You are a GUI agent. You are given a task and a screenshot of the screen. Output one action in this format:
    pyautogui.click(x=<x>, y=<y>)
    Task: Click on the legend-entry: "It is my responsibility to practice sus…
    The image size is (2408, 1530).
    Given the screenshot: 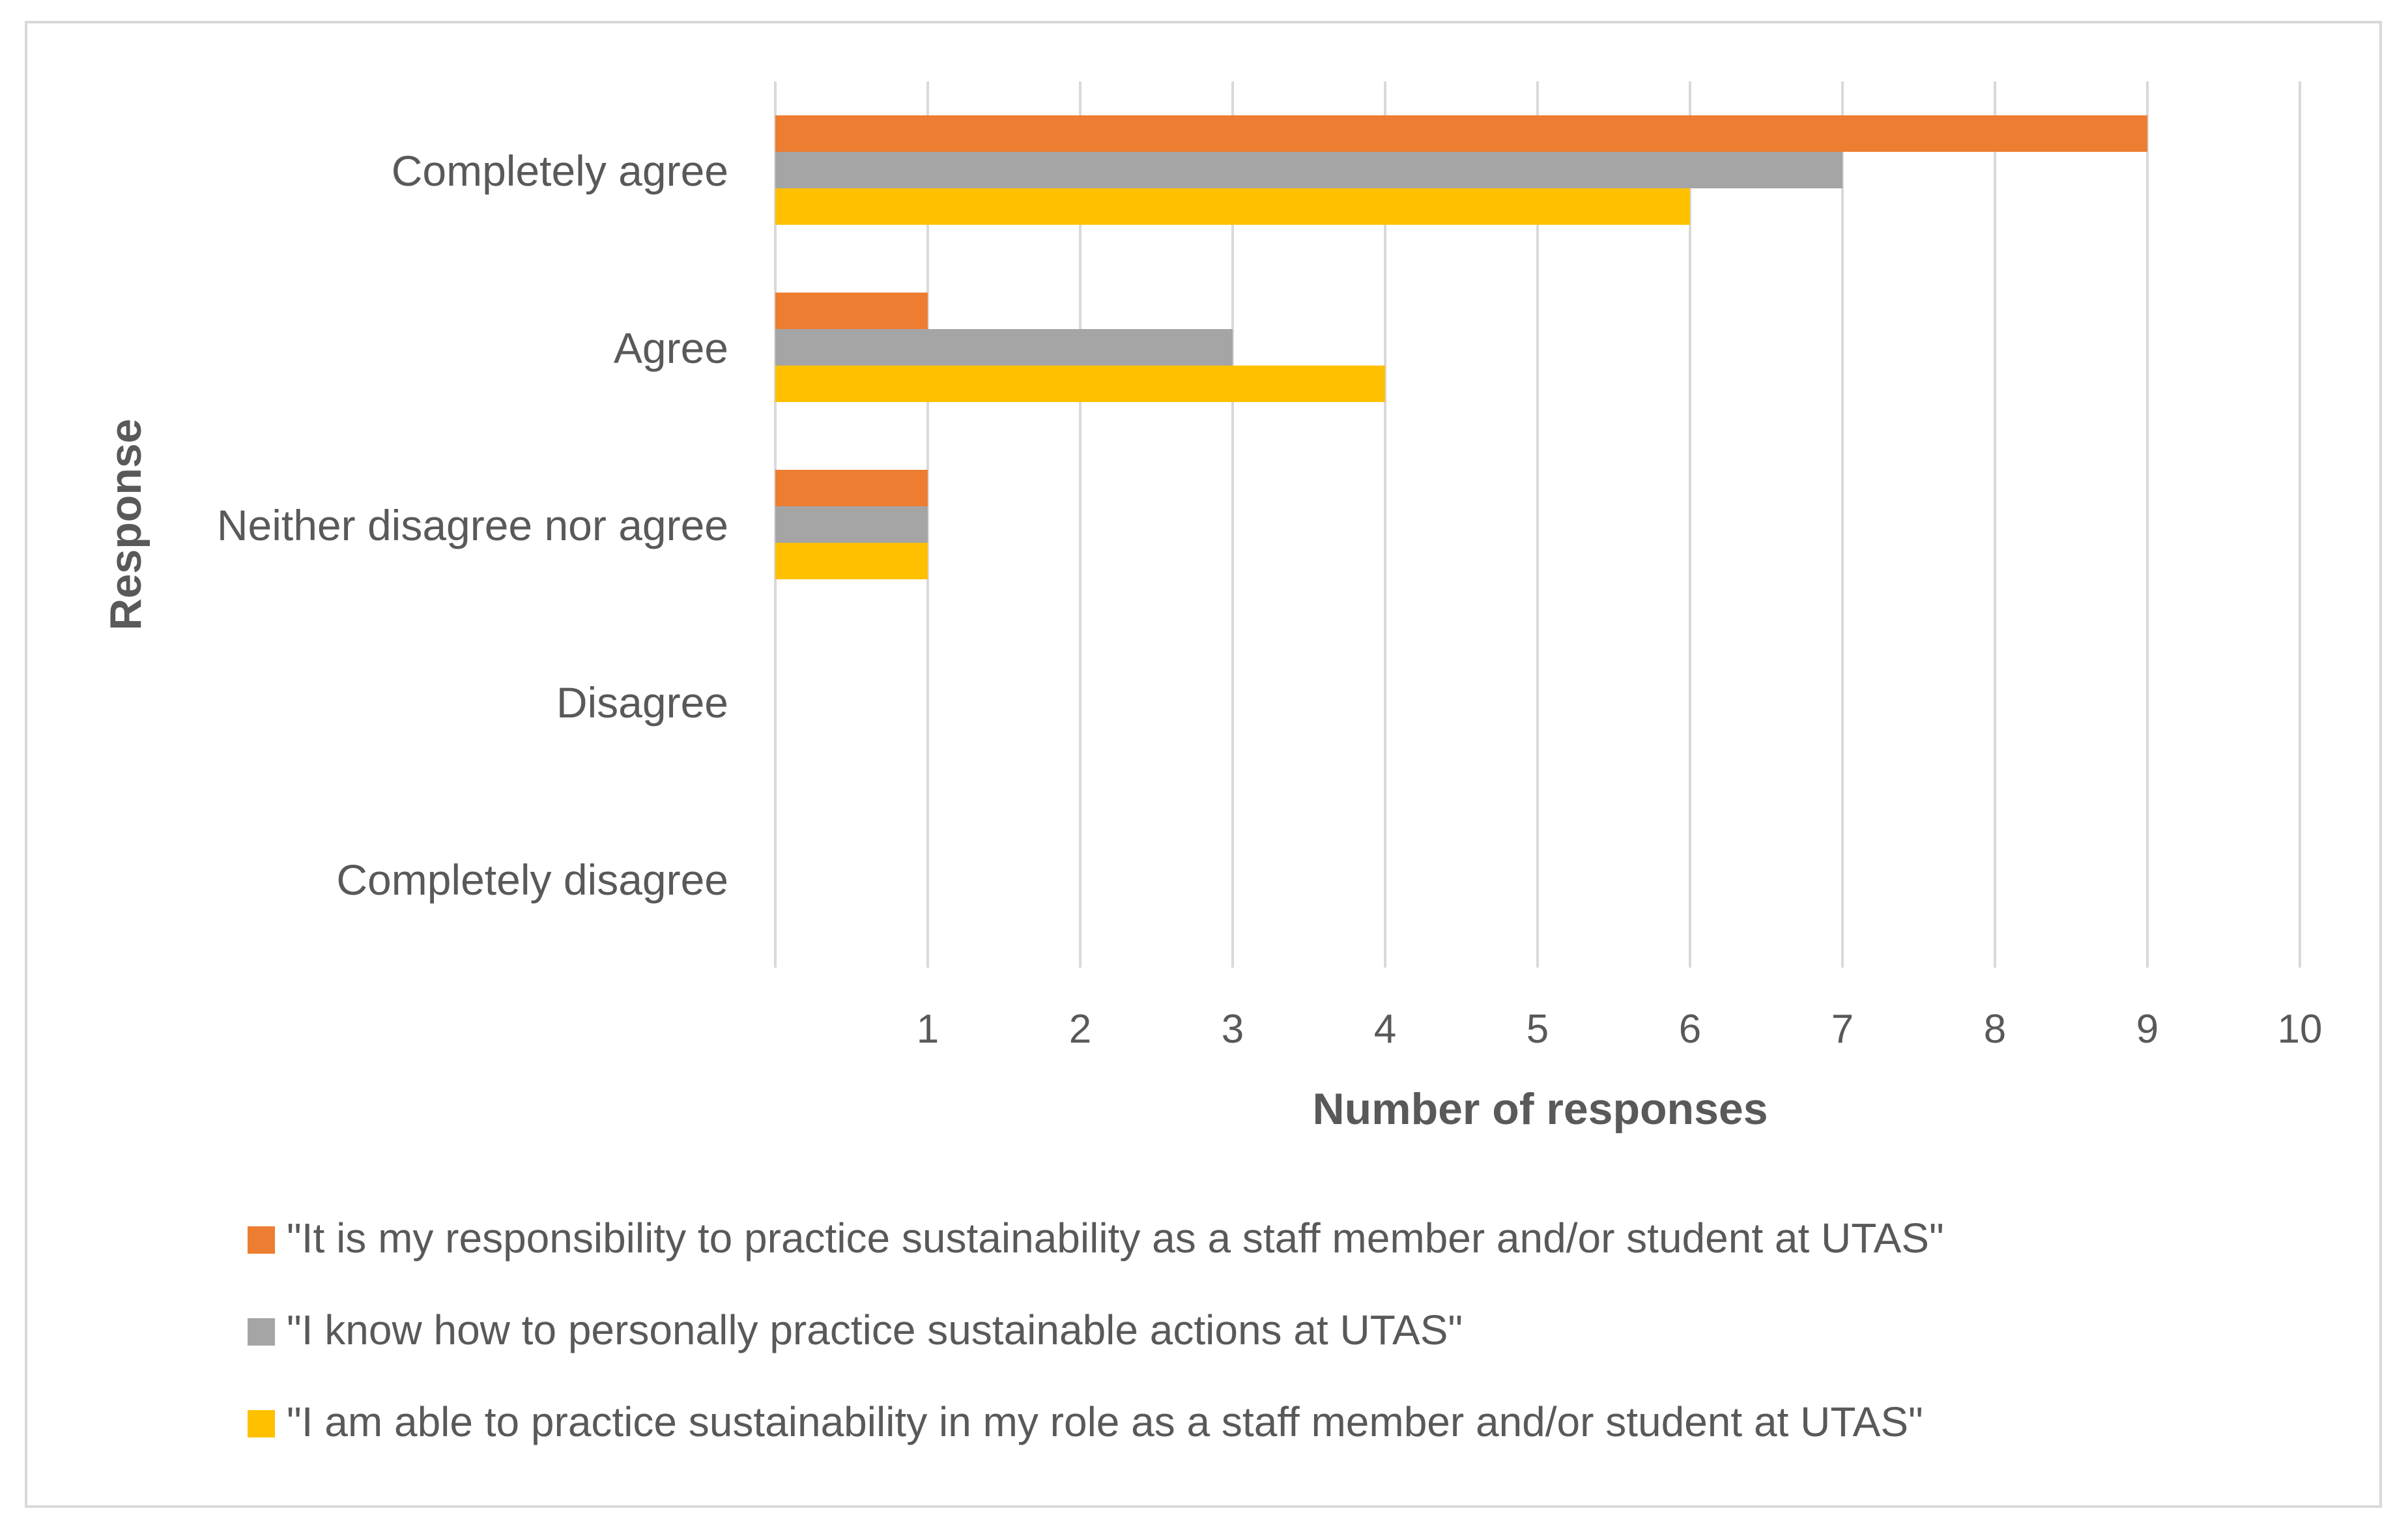 What is the action you would take?
    pyautogui.click(x=1115, y=1239)
    